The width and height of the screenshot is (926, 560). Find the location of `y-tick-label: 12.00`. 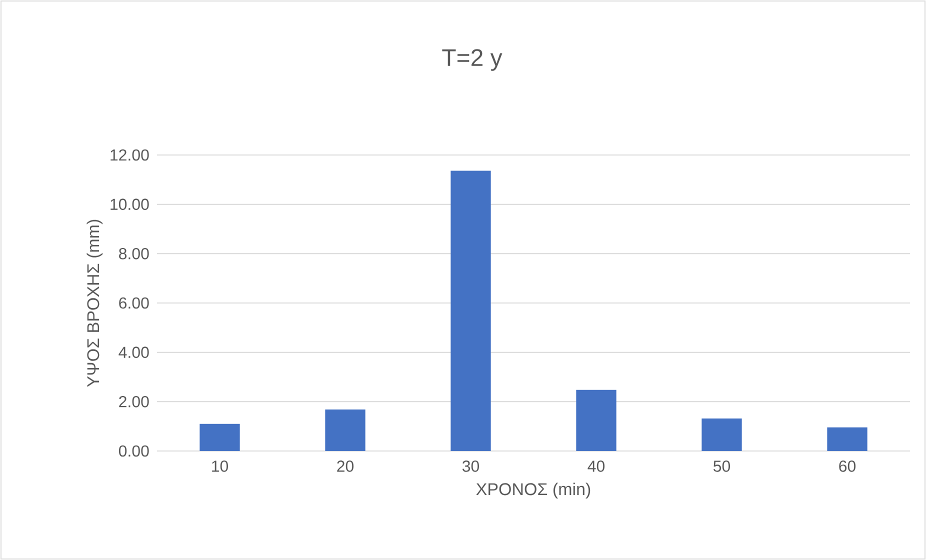

y-tick-label: 12.00 is located at coordinates (129, 155).